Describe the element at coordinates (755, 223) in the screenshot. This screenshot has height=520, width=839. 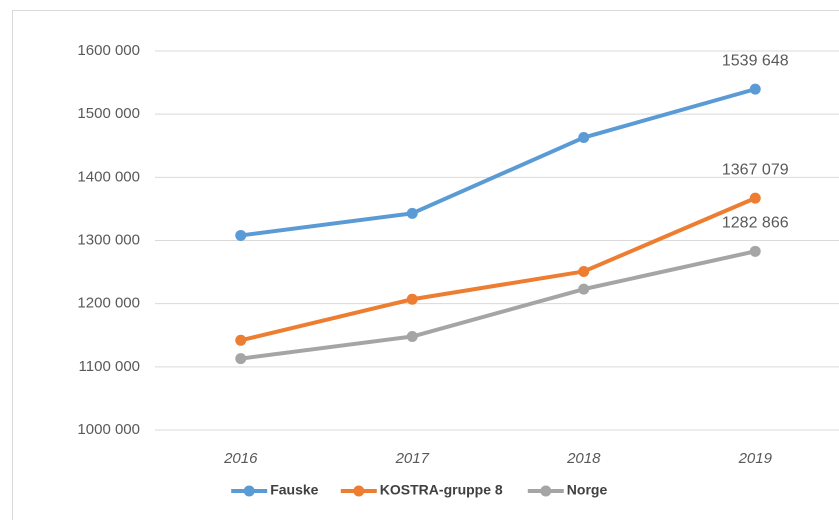
I see `data-label: 1282 866` at that location.